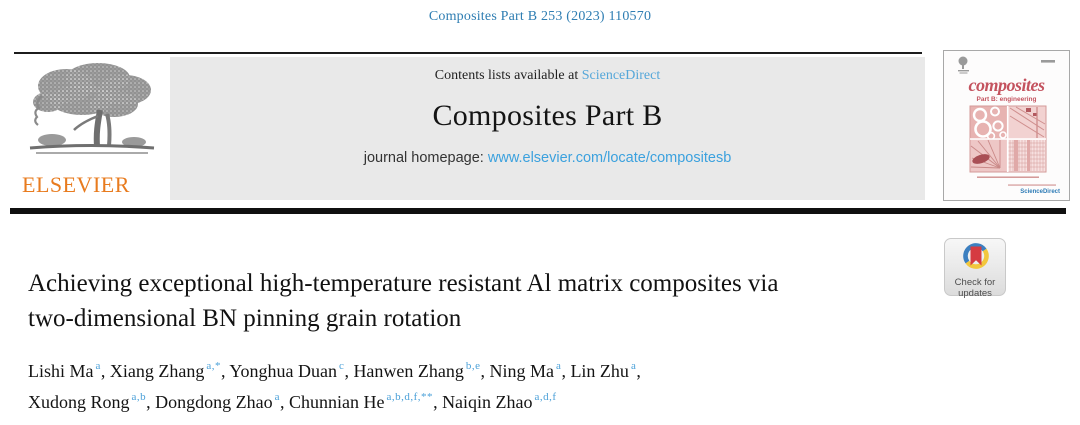 The width and height of the screenshot is (1080, 425). Describe the element at coordinates (410, 396) in the screenshot. I see `author-affiliation-superscript: a,b,d,f,**` at that location.